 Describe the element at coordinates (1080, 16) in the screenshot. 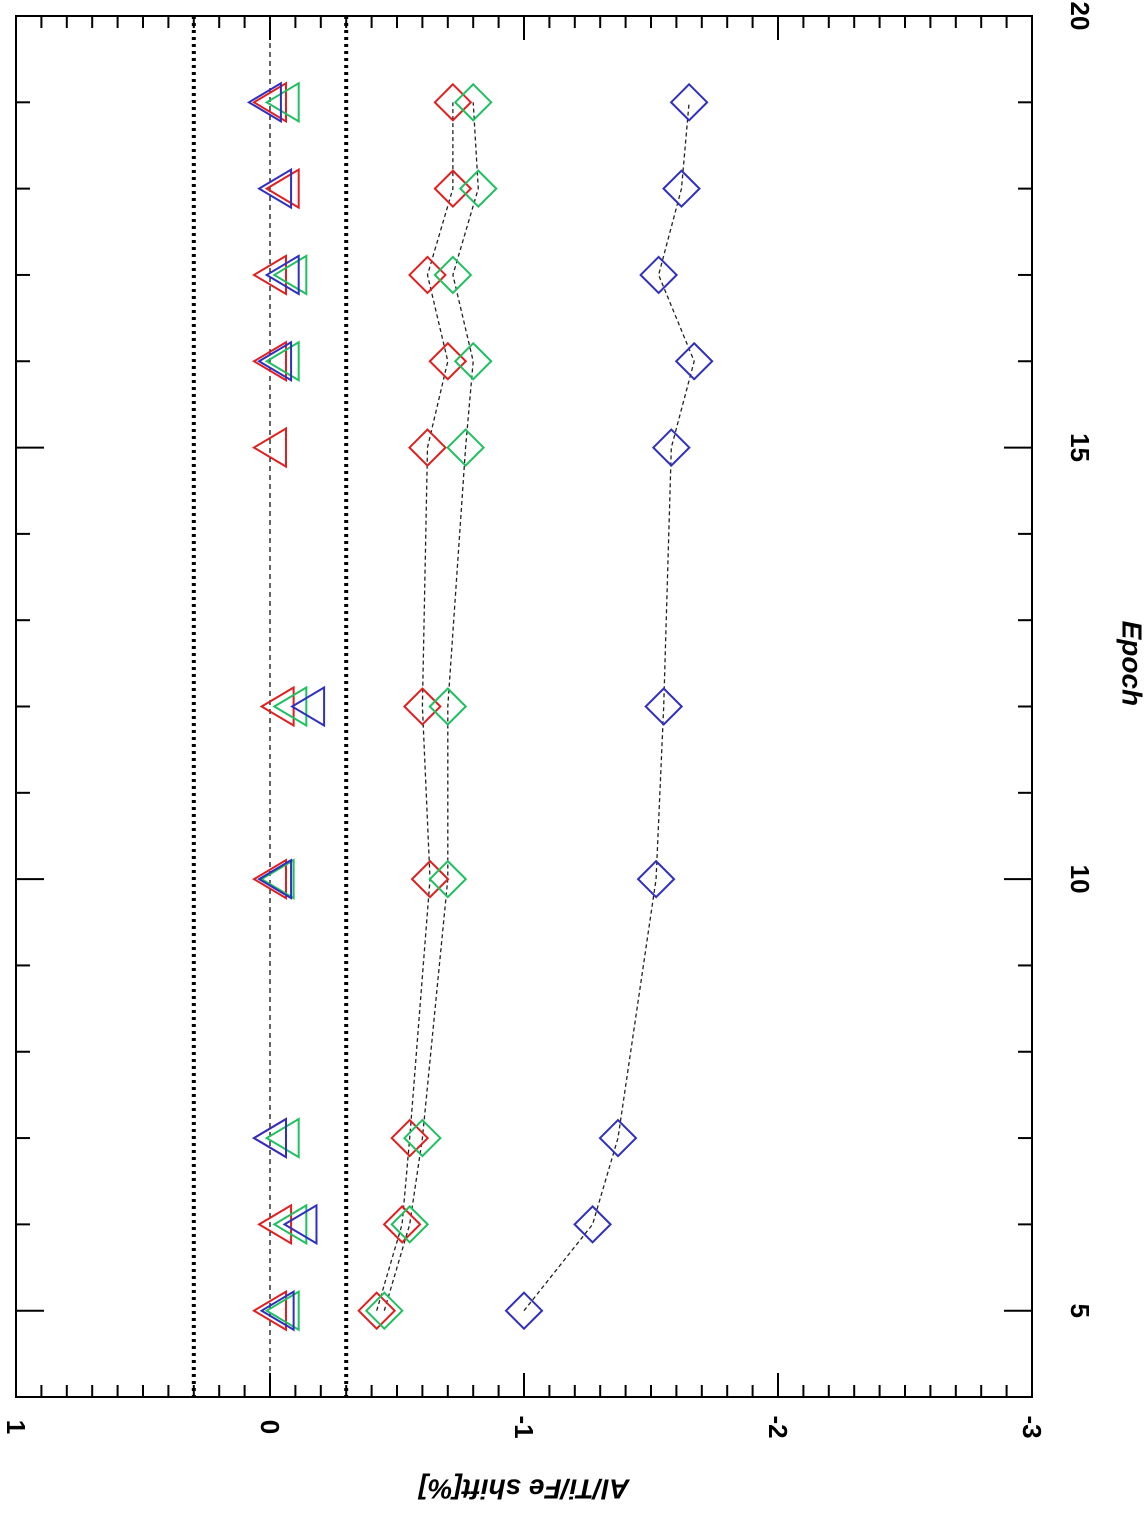

I see `x-tick-label: 20` at that location.